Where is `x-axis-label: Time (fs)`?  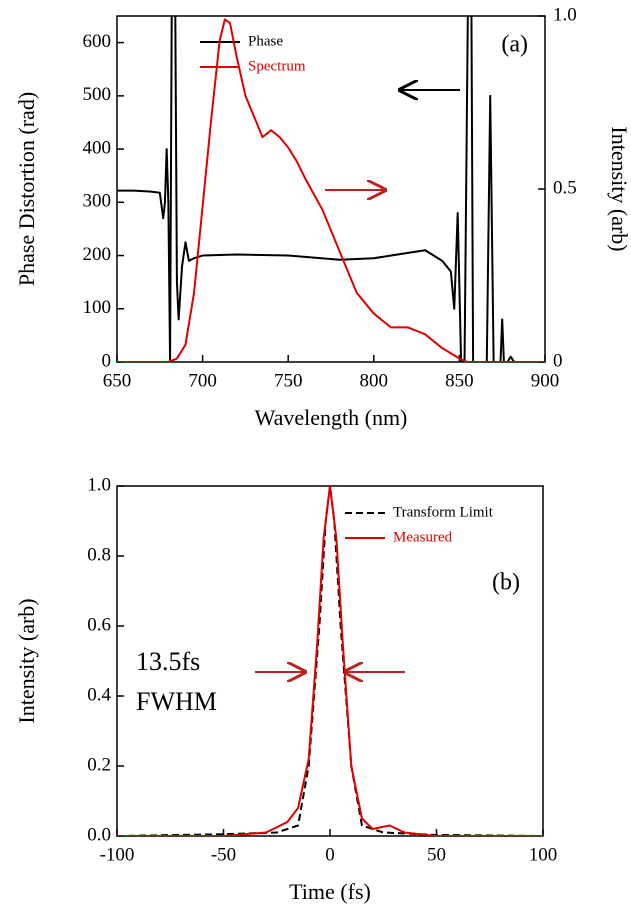
x-axis-label: Time (fs) is located at coordinates (330, 891).